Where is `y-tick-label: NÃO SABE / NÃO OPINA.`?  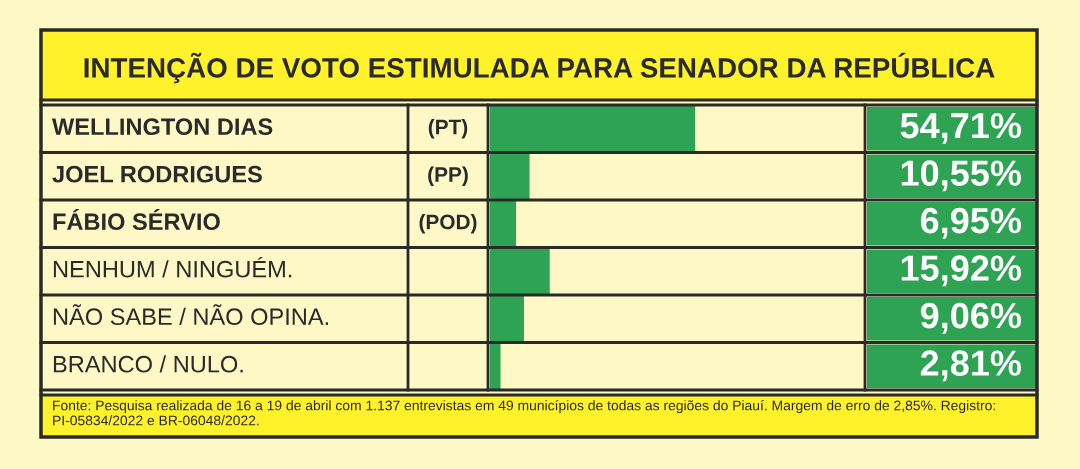
y-tick-label: NÃO SABE / NÃO OPINA. is located at coordinates (190, 315).